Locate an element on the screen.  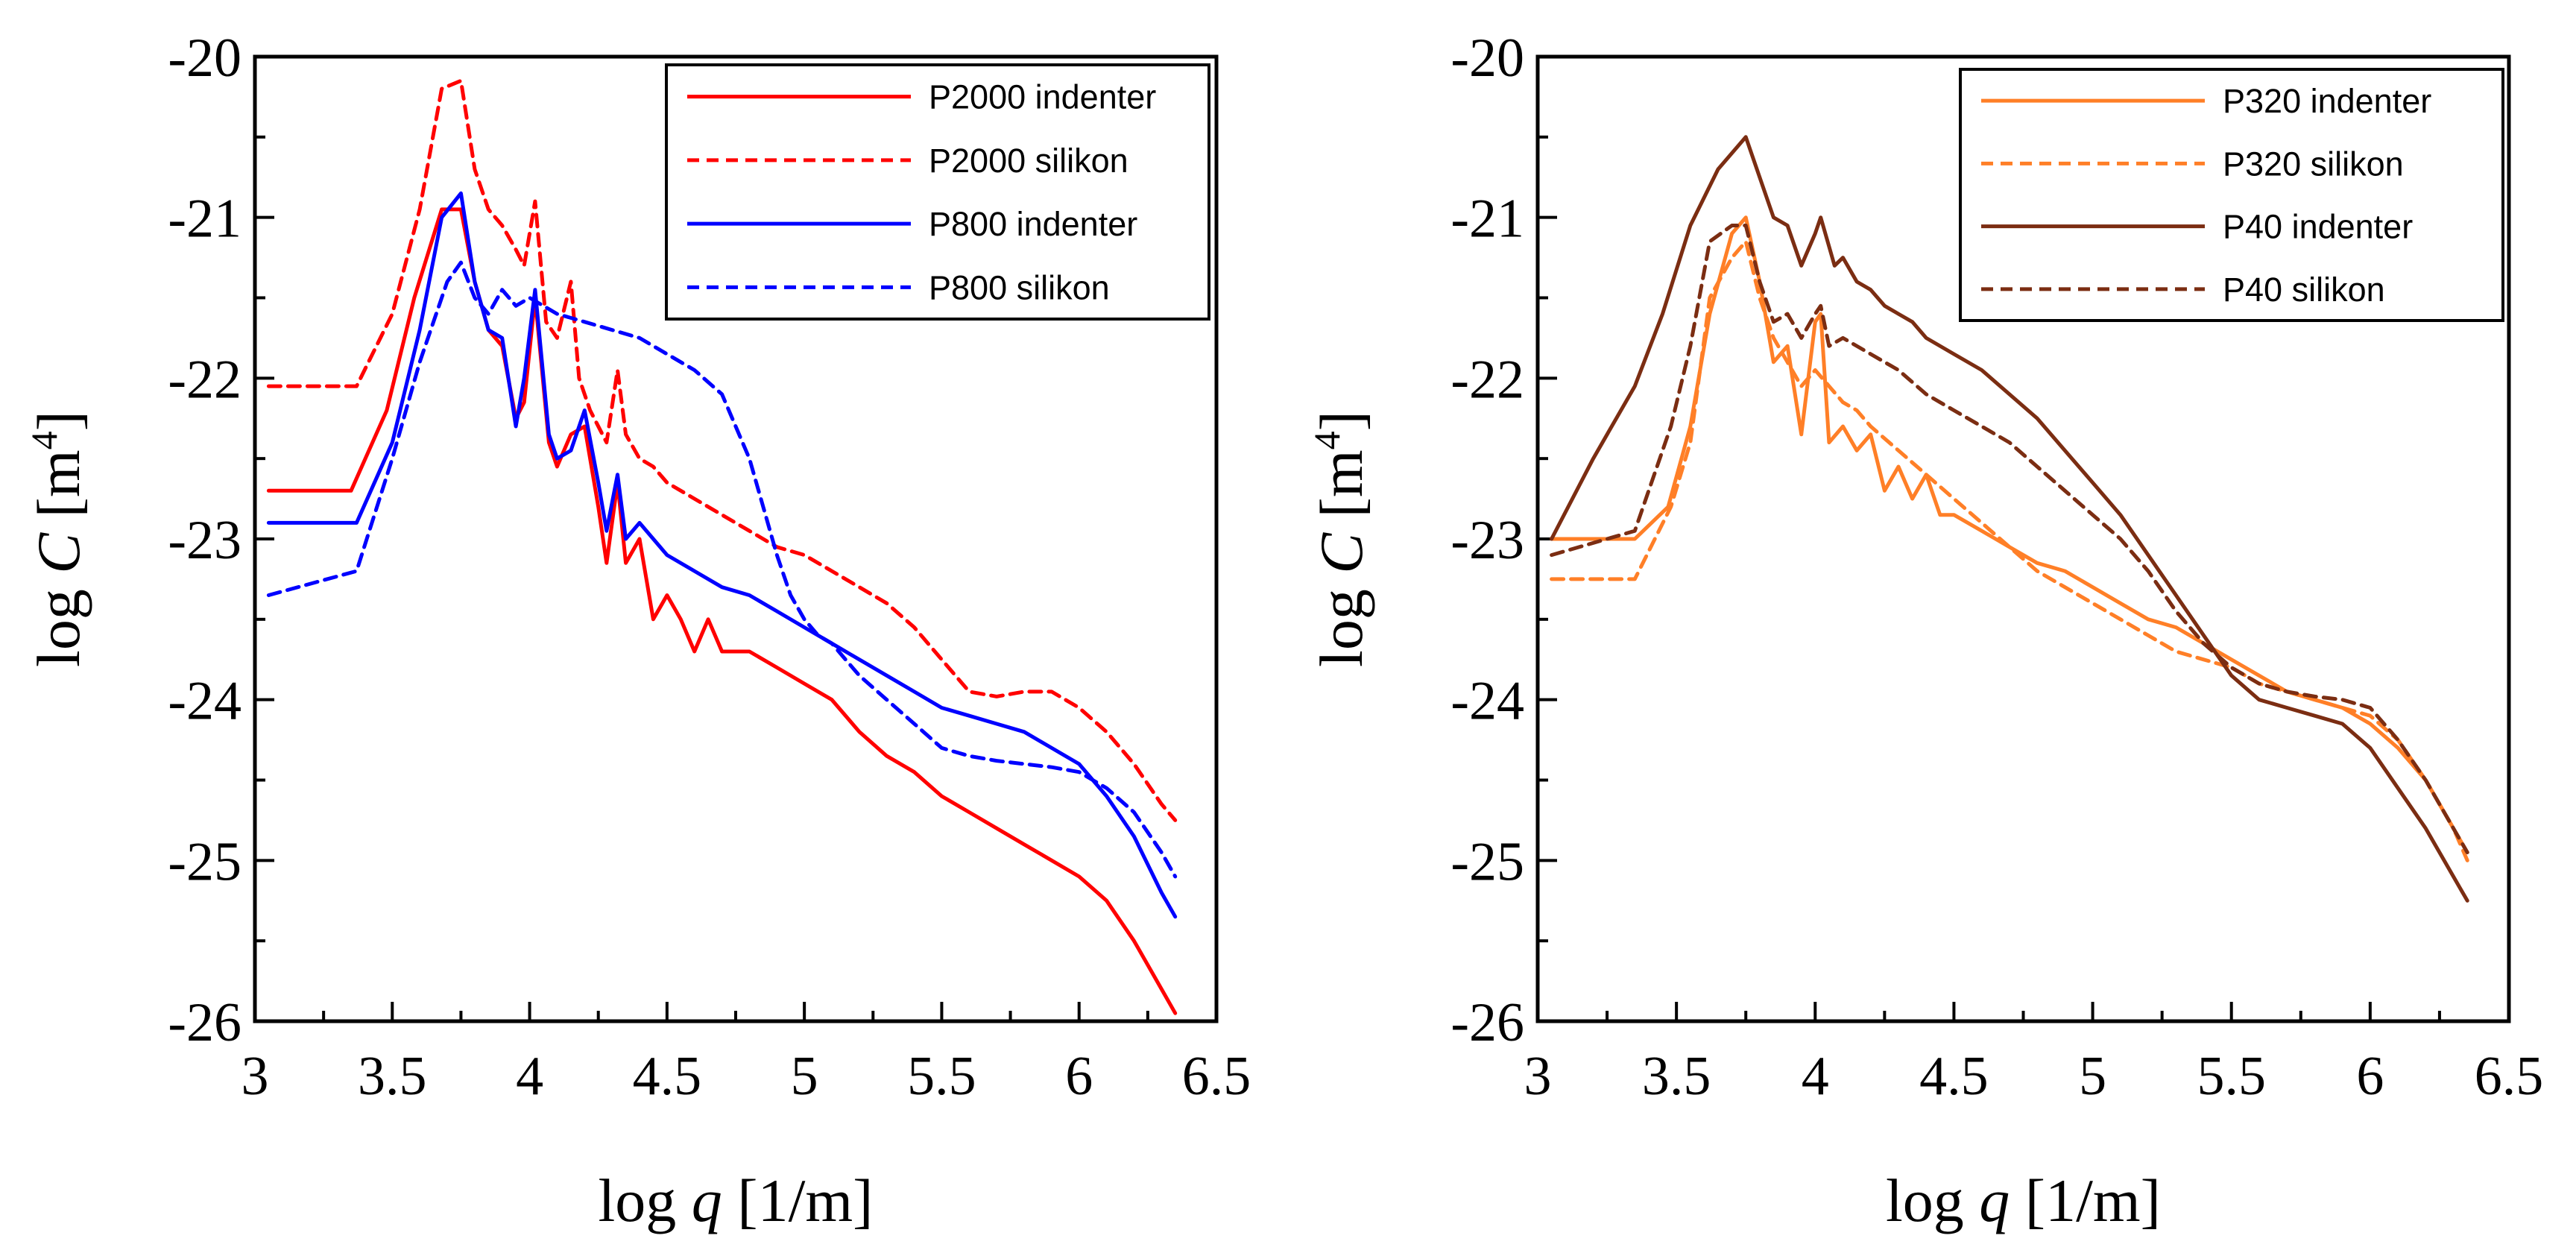
legend-label: P320 silikon is located at coordinates (2313, 164).